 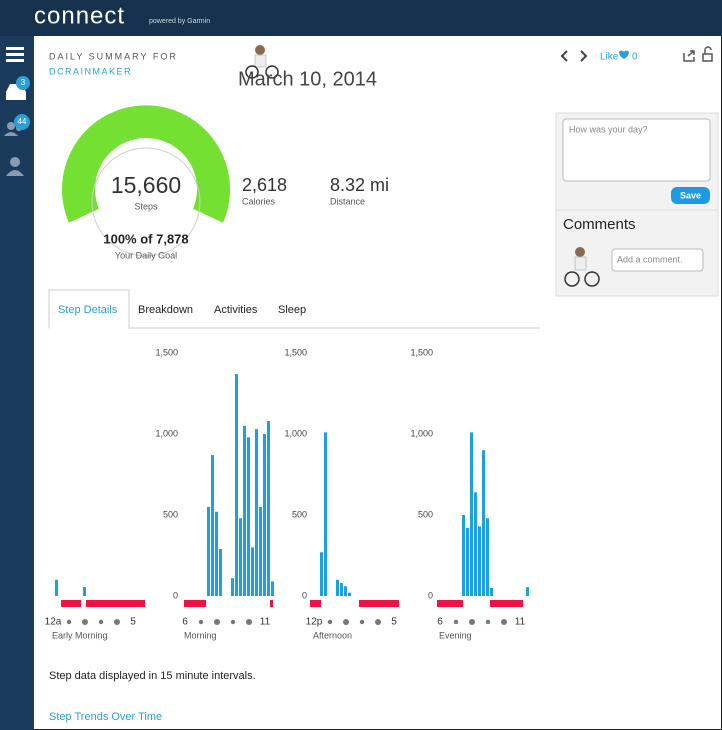 What do you see at coordinates (582, 267) in the screenshot?
I see `comment-avatar` at bounding box center [582, 267].